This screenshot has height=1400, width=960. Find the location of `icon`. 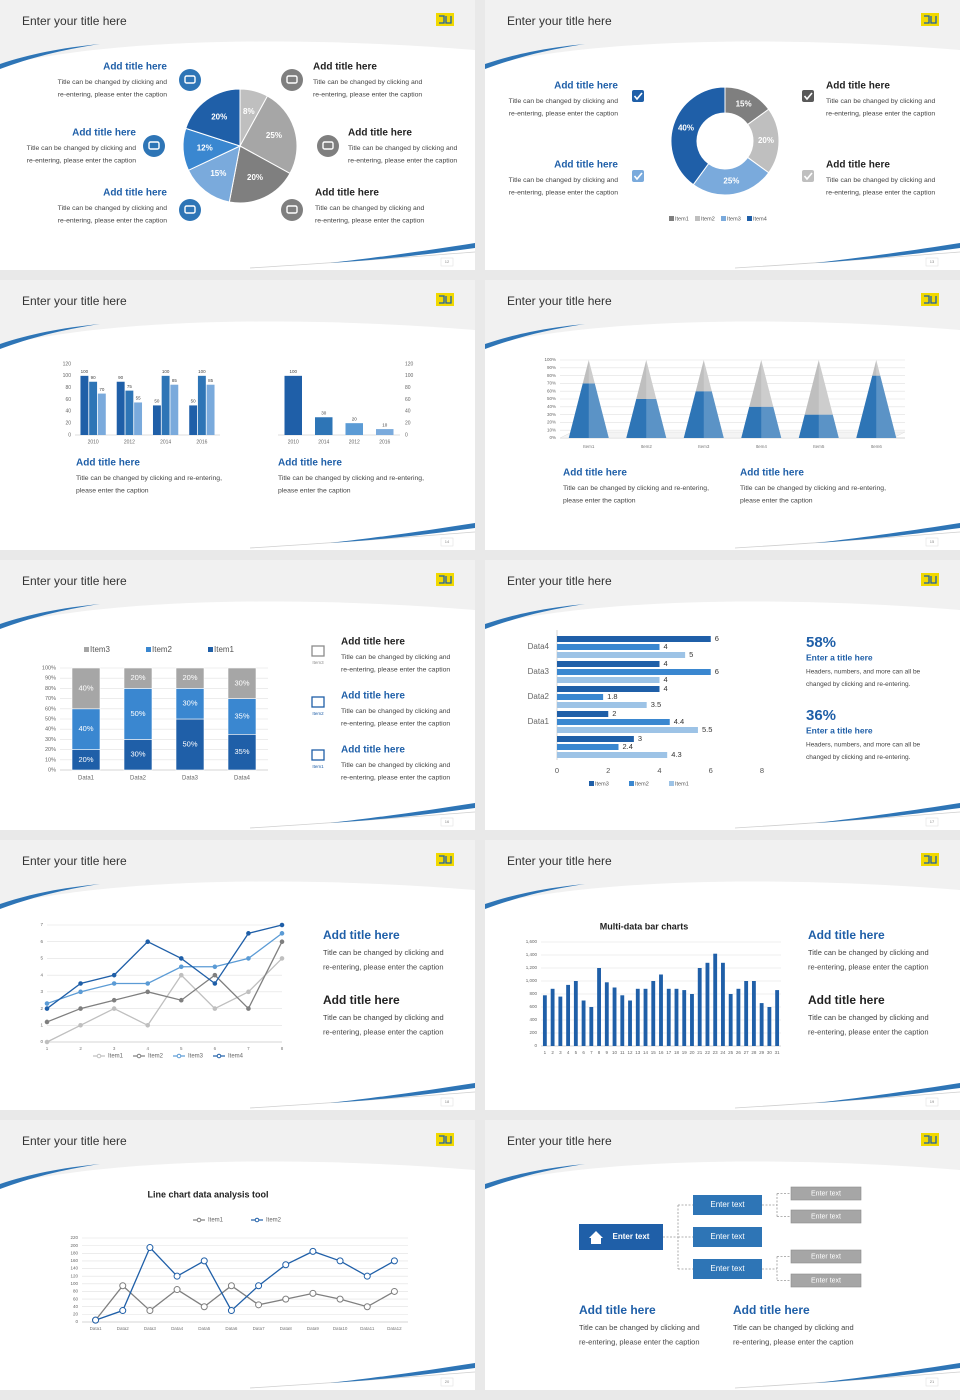

icon is located at coordinates (318, 755).